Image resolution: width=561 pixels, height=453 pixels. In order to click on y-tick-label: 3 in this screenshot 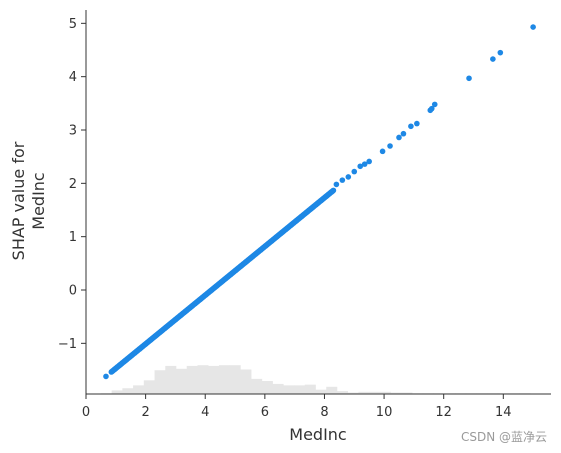, I will do `click(73, 131)`.